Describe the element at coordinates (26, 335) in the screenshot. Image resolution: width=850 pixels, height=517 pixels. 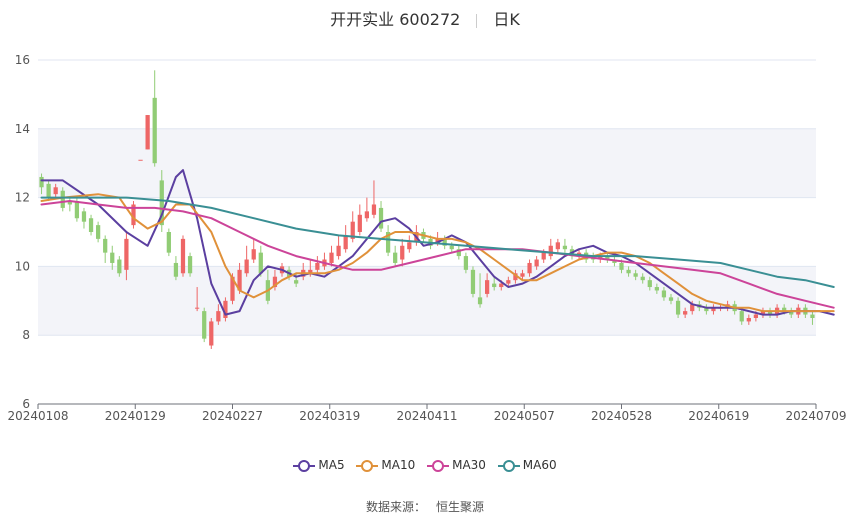
I see `y-tick-label: 8` at that location.